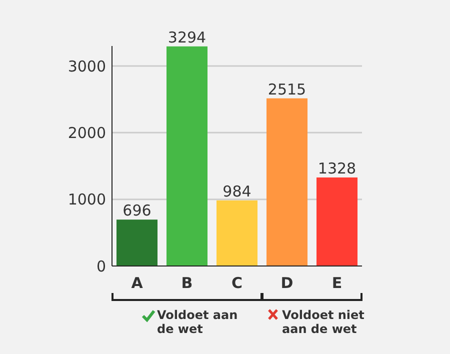 Image resolution: width=450 pixels, height=354 pixels. Describe the element at coordinates (287, 283) in the screenshot. I see `x-tick-label: D` at that location.